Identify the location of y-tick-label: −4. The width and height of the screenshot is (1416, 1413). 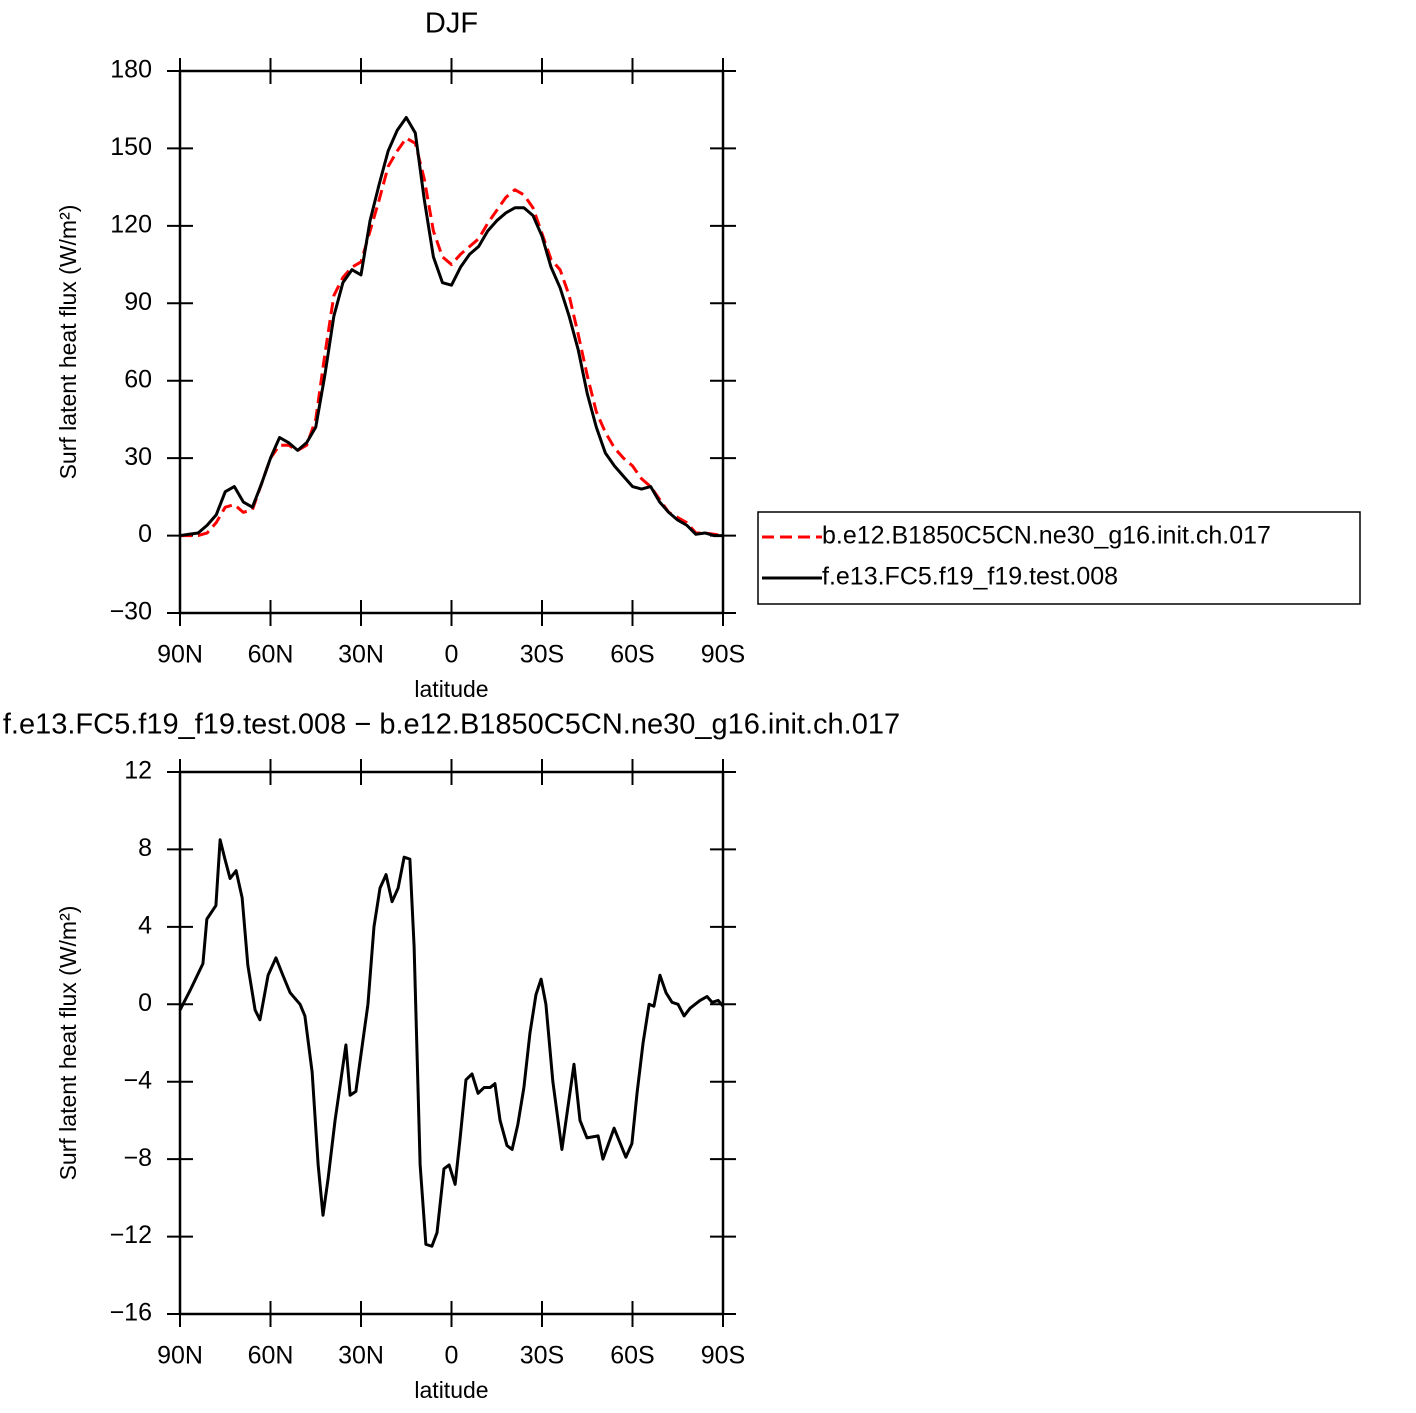
(137, 1080).